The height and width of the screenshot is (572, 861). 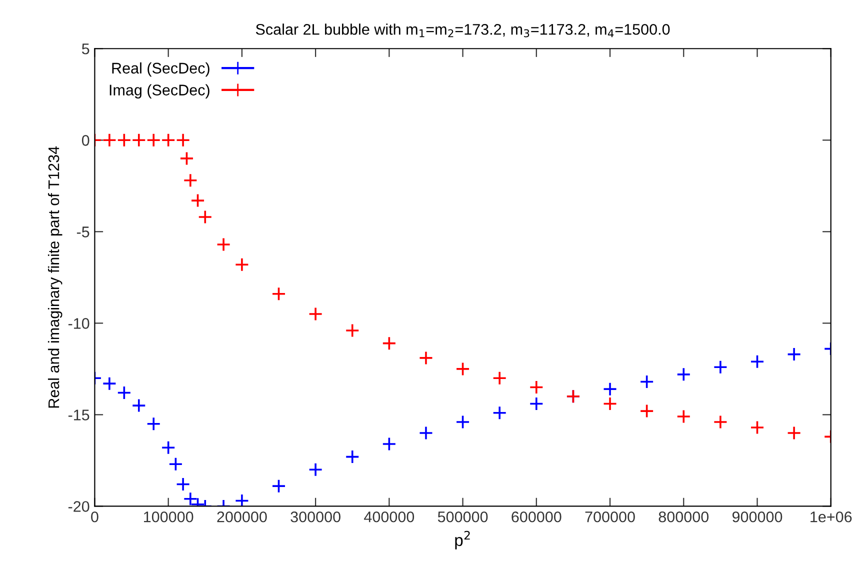 What do you see at coordinates (160, 91) in the screenshot?
I see `legend-label: Imag (SecDec)` at bounding box center [160, 91].